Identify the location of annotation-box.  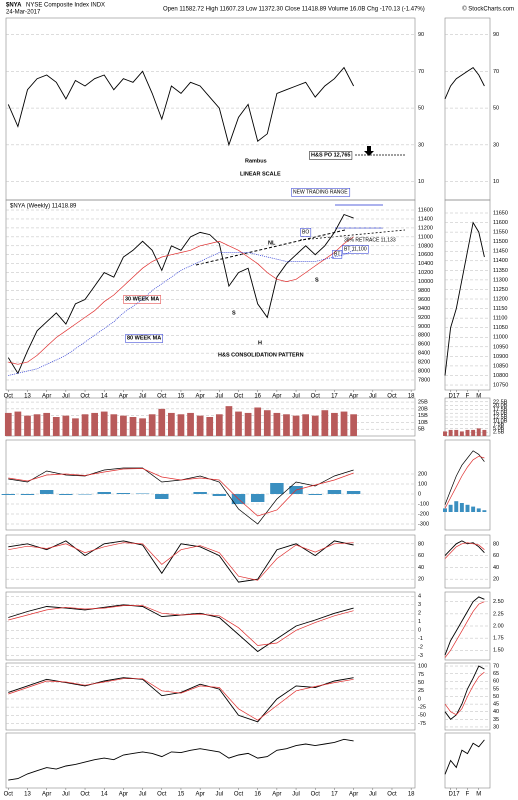
(306, 232).